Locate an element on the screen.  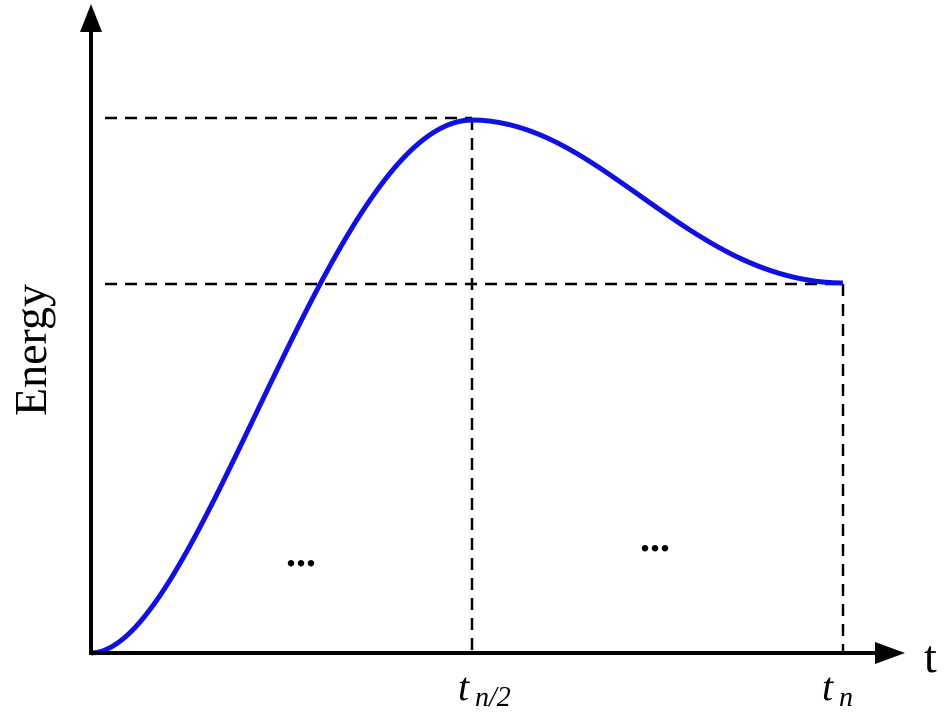
y-axis-arrow is located at coordinates (91, 18).